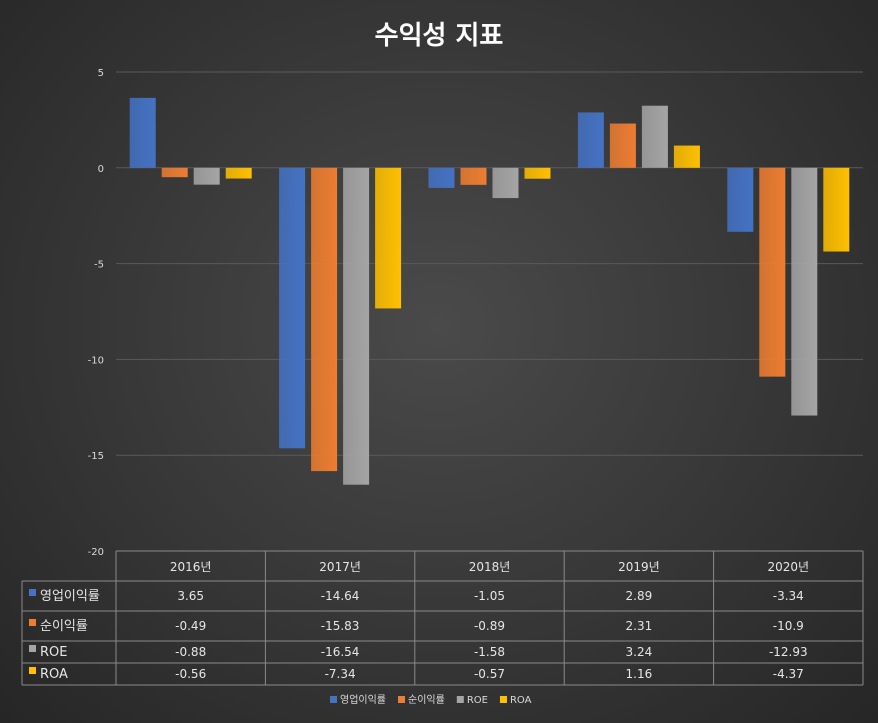 This screenshot has height=723, width=878. Describe the element at coordinates (639, 652) in the screenshot. I see `data-label: 3.24` at that location.